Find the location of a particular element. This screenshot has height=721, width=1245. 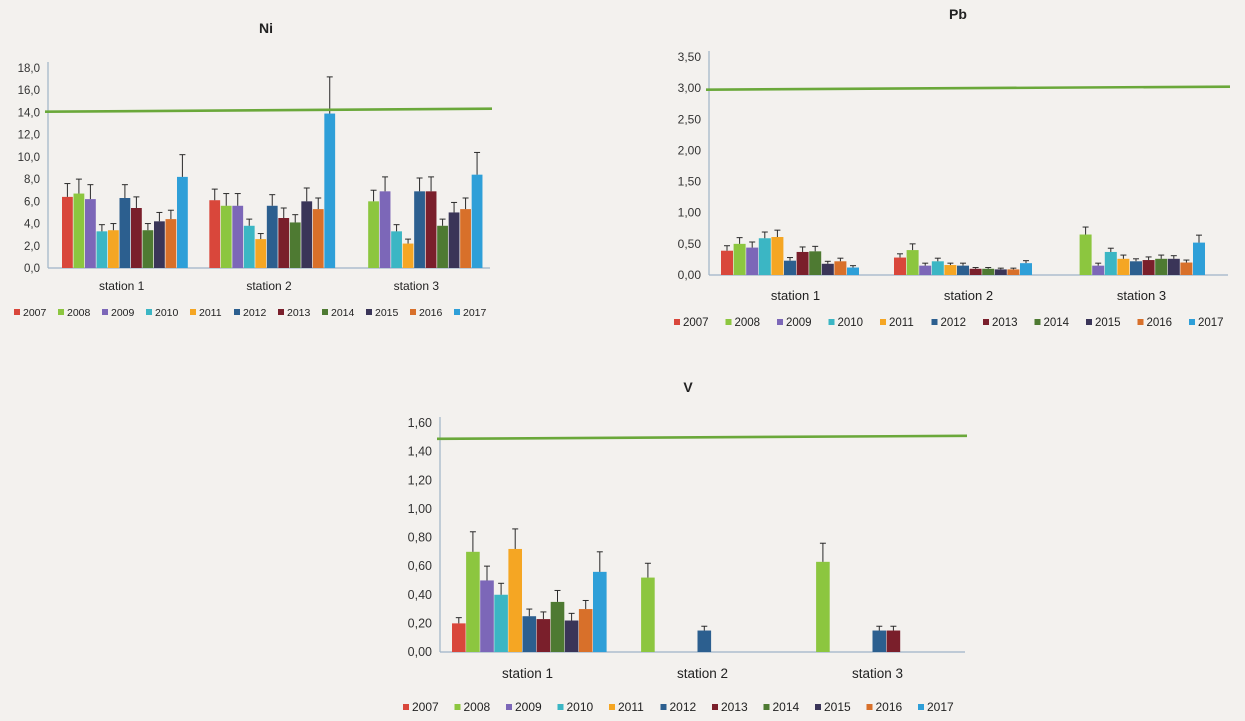

chart-title: Ni is located at coordinates (266, 28).